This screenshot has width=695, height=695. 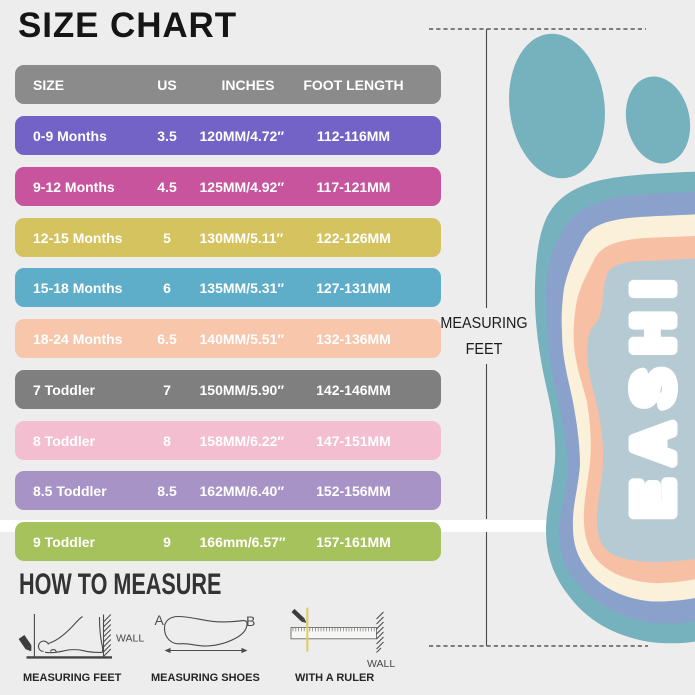 I want to click on svg-text: EASHI, so click(x=654, y=391).